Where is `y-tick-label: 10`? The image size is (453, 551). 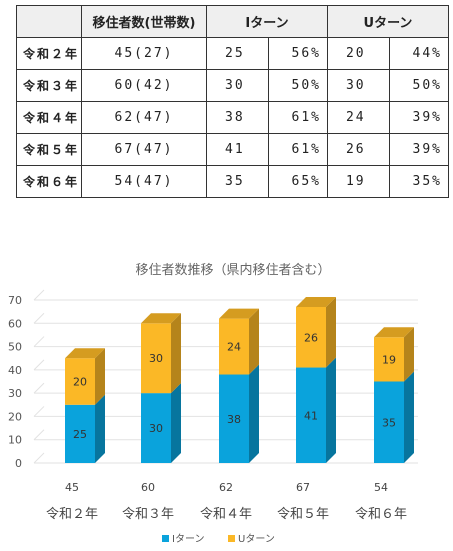 y-tick-label: 10 is located at coordinates (15, 440).